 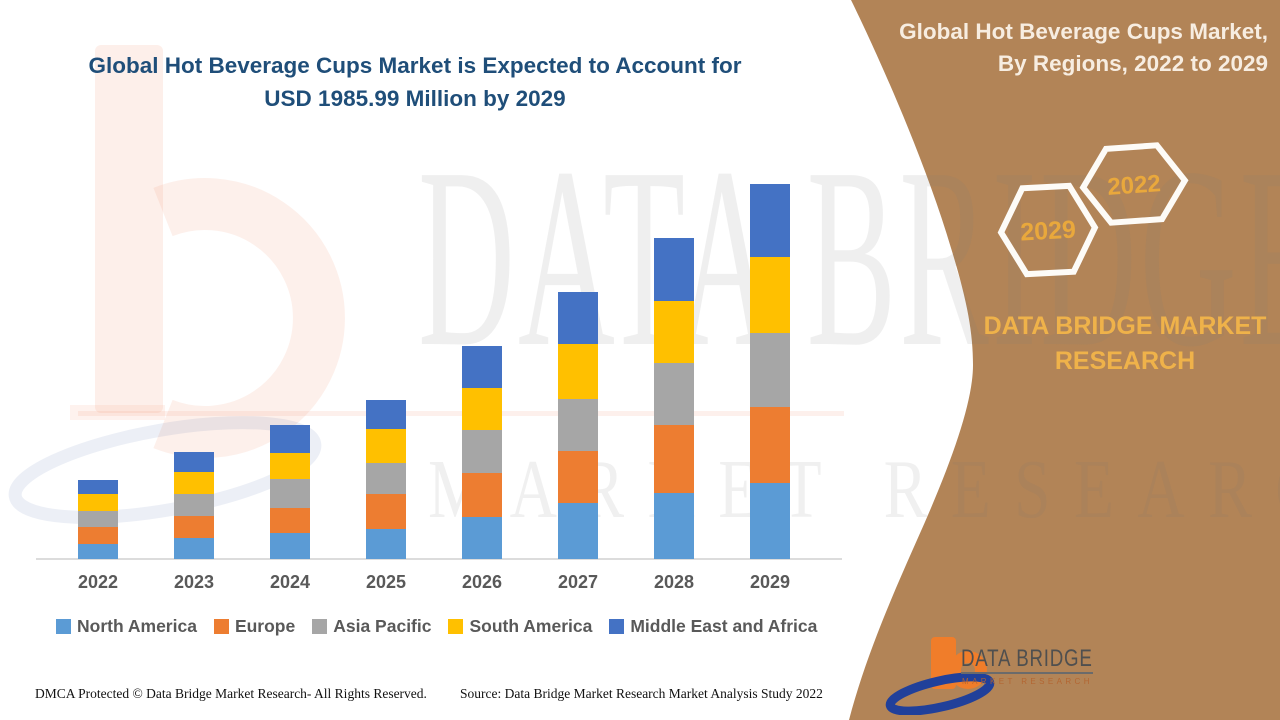 I want to click on bar-2025, so click(x=386, y=479).